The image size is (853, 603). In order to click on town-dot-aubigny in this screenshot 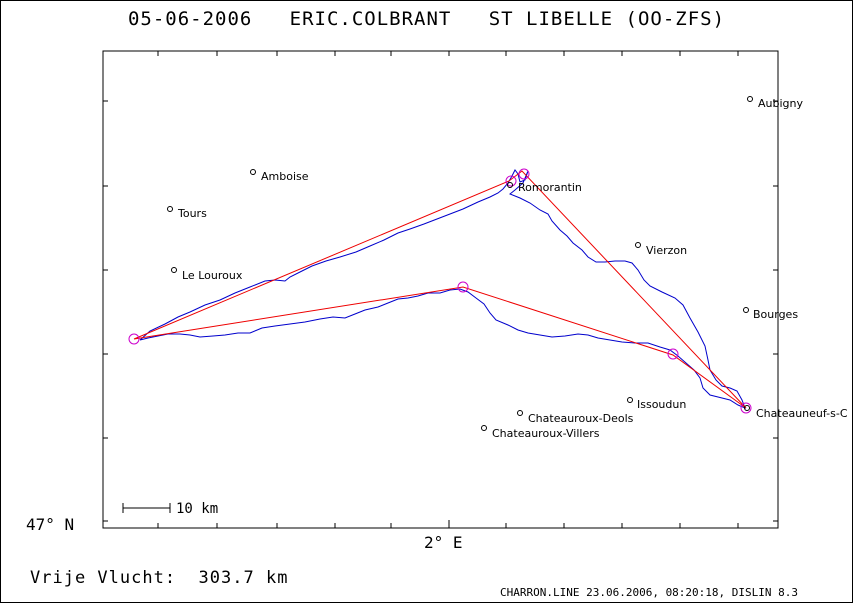, I will do `click(750, 99)`.